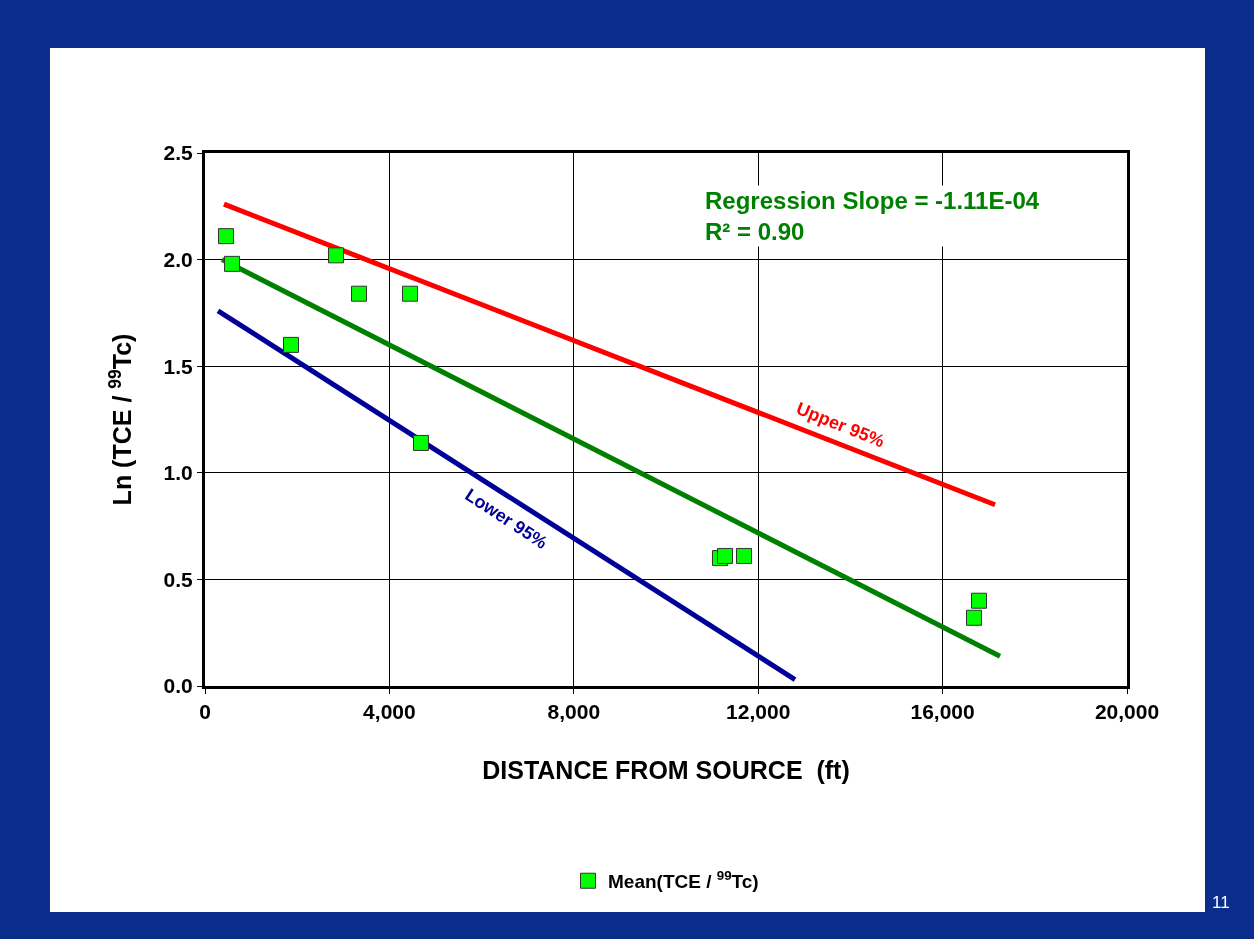  Describe the element at coordinates (178, 473) in the screenshot. I see `y-tick-label: 1.0` at that location.